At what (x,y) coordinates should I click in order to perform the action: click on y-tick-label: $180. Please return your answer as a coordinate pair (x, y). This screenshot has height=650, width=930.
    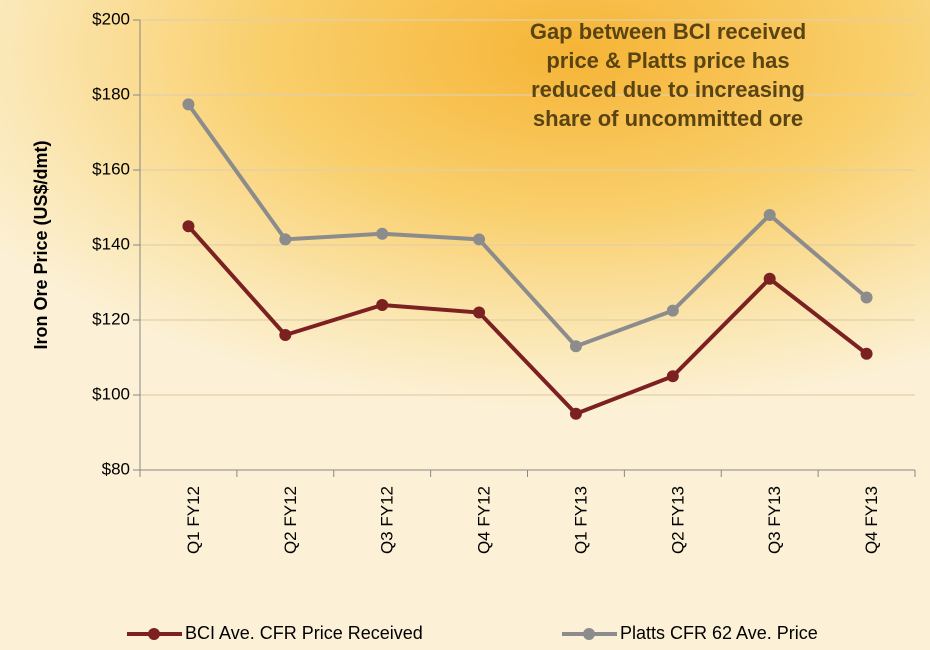
    Looking at the image, I should click on (111, 93).